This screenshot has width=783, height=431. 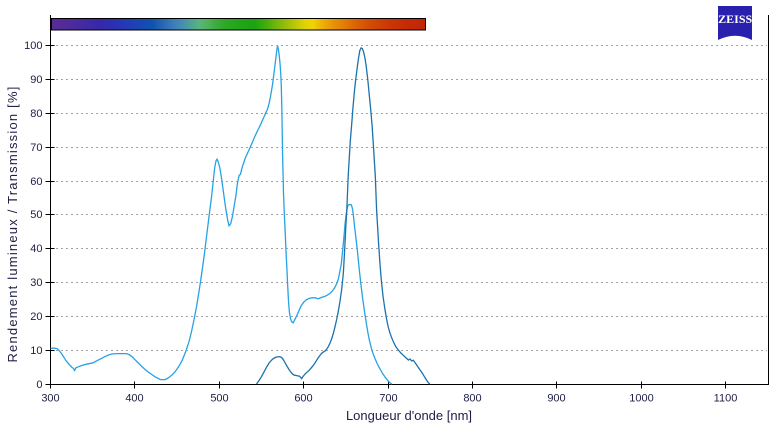 I want to click on svg-text: 70, so click(x=36, y=148).